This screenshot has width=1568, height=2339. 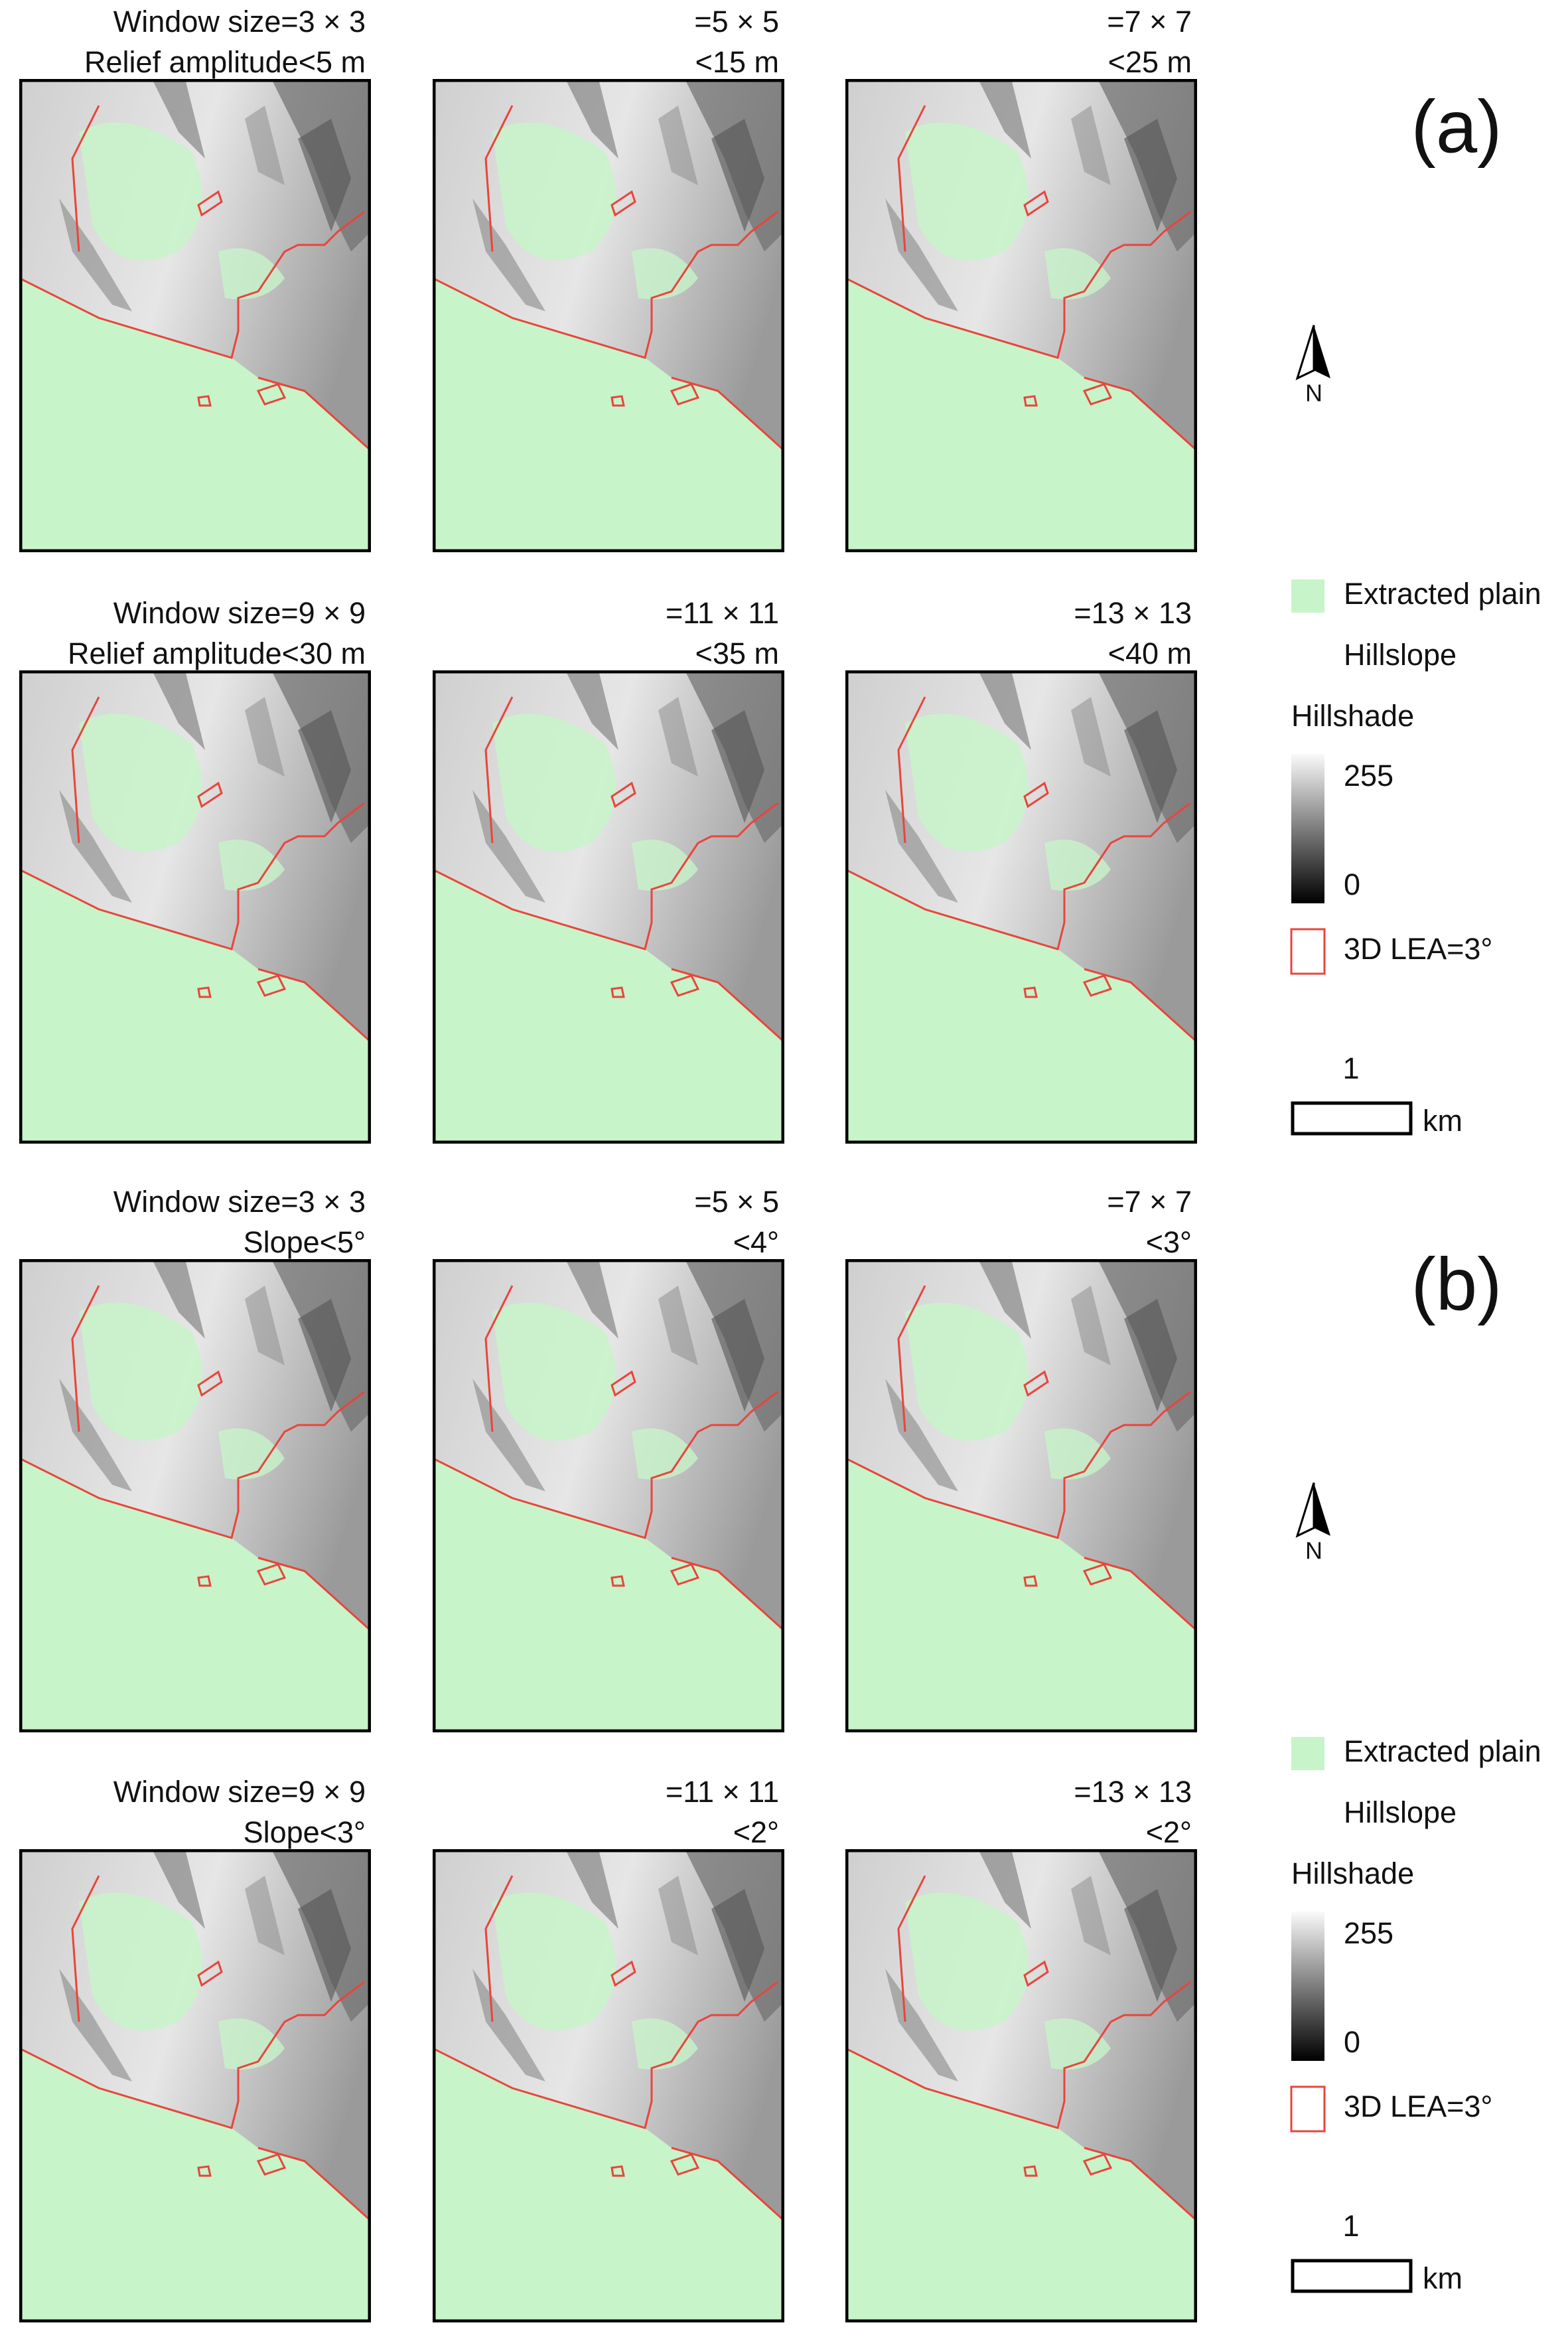 I want to click on panel-label: Relief amplitude<5 m, so click(x=225, y=62).